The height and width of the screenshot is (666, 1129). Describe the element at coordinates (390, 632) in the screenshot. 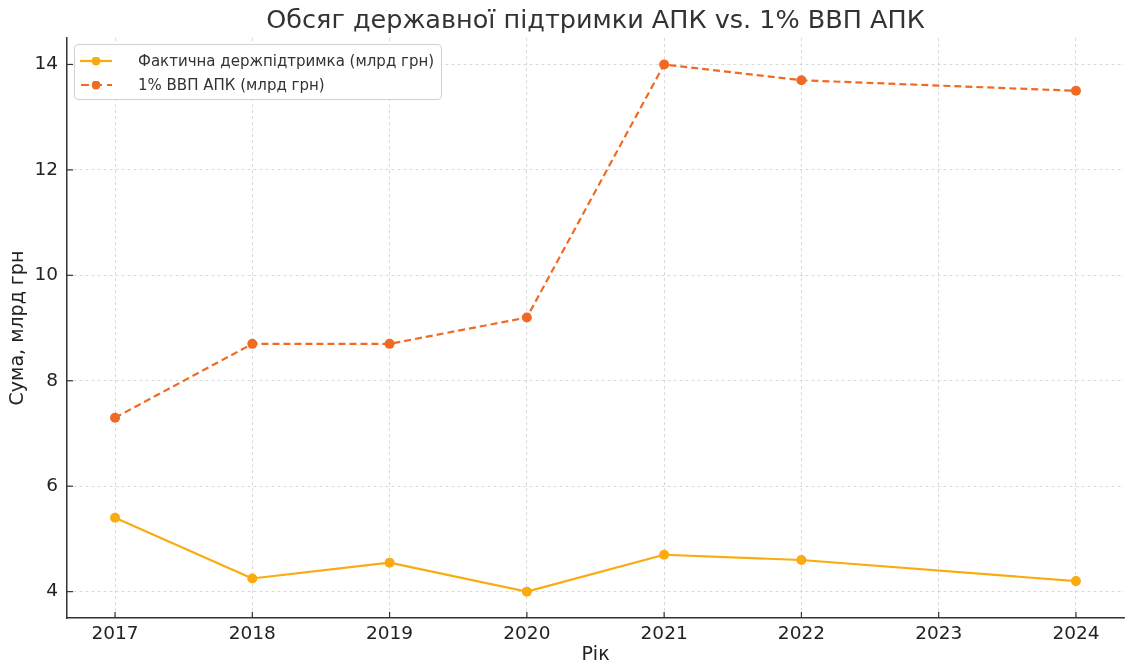

I see `x-tick-label: 2019` at that location.